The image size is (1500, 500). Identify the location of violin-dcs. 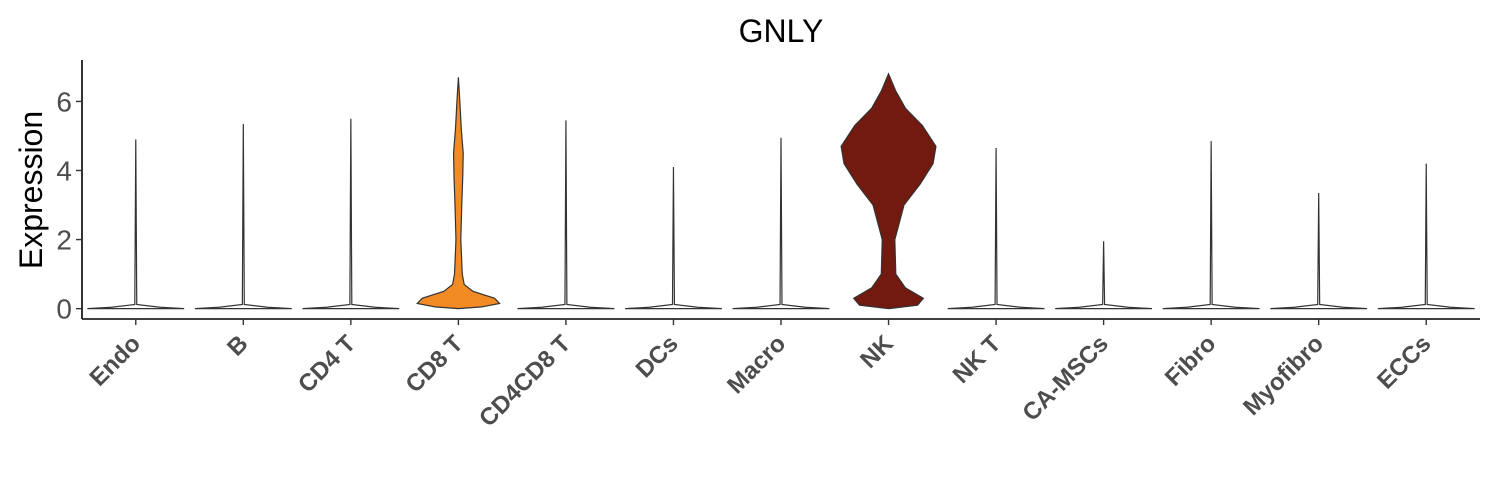
(673, 238).